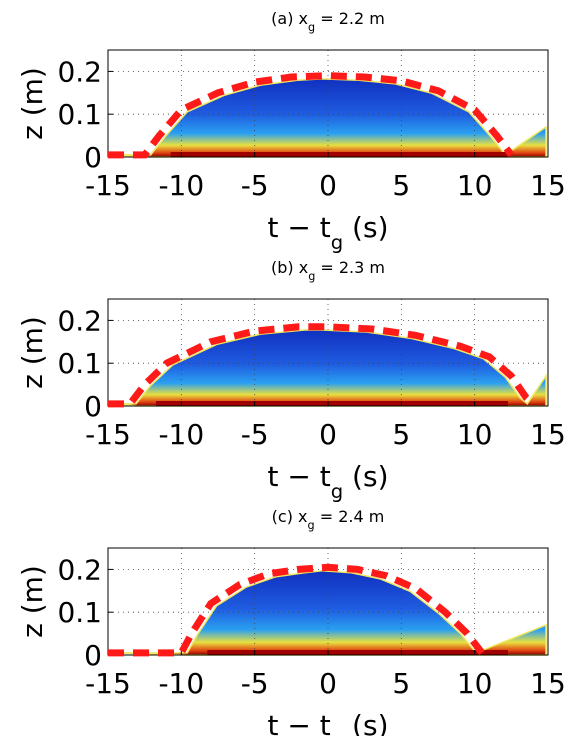 This screenshot has height=740, width=568. I want to click on panel-title-part: (c) x, so click(290, 516).